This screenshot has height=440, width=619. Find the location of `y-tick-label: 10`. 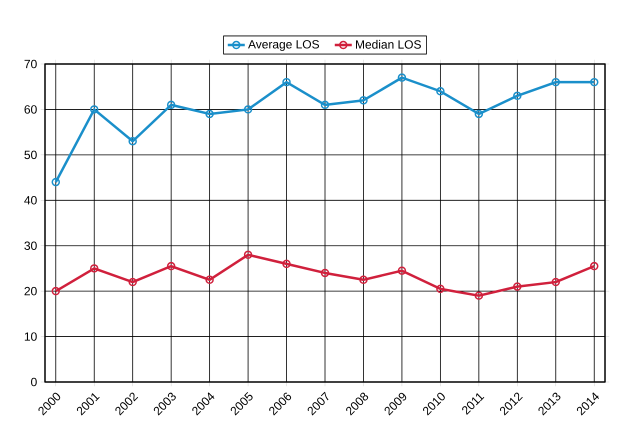

y-tick-label: 10 is located at coordinates (30, 336).